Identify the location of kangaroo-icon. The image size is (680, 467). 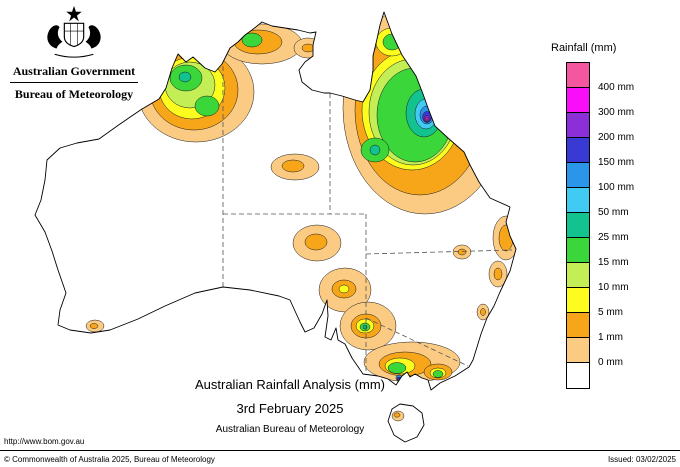
(55, 37).